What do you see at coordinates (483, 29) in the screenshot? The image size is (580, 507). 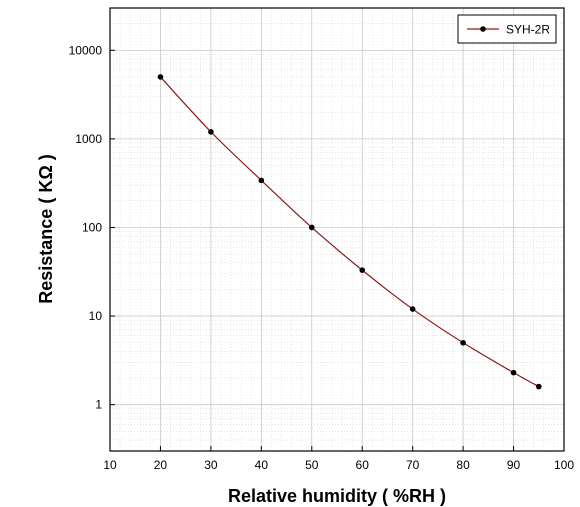 I see `legend-marker` at bounding box center [483, 29].